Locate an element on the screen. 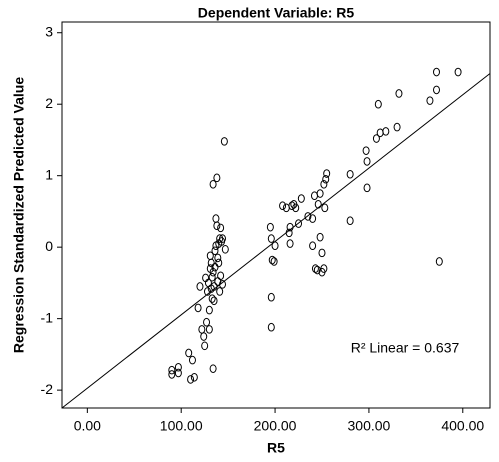 The height and width of the screenshot is (462, 499). x-tick-label: 200.00 is located at coordinates (275, 426).